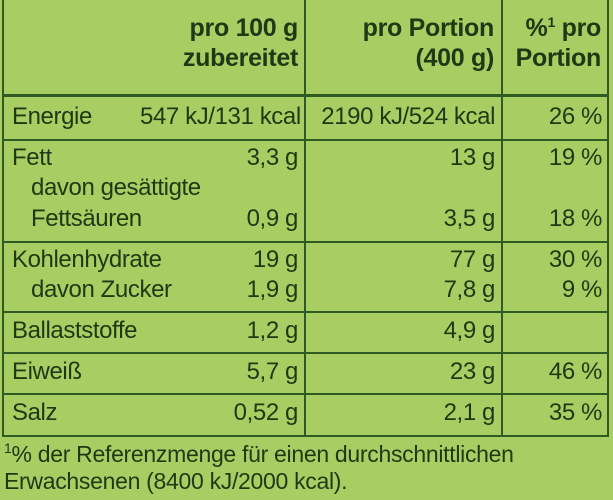 This screenshot has width=613, height=500. Describe the element at coordinates (35, 412) in the screenshot. I see `row-label-salz: Salz` at that location.